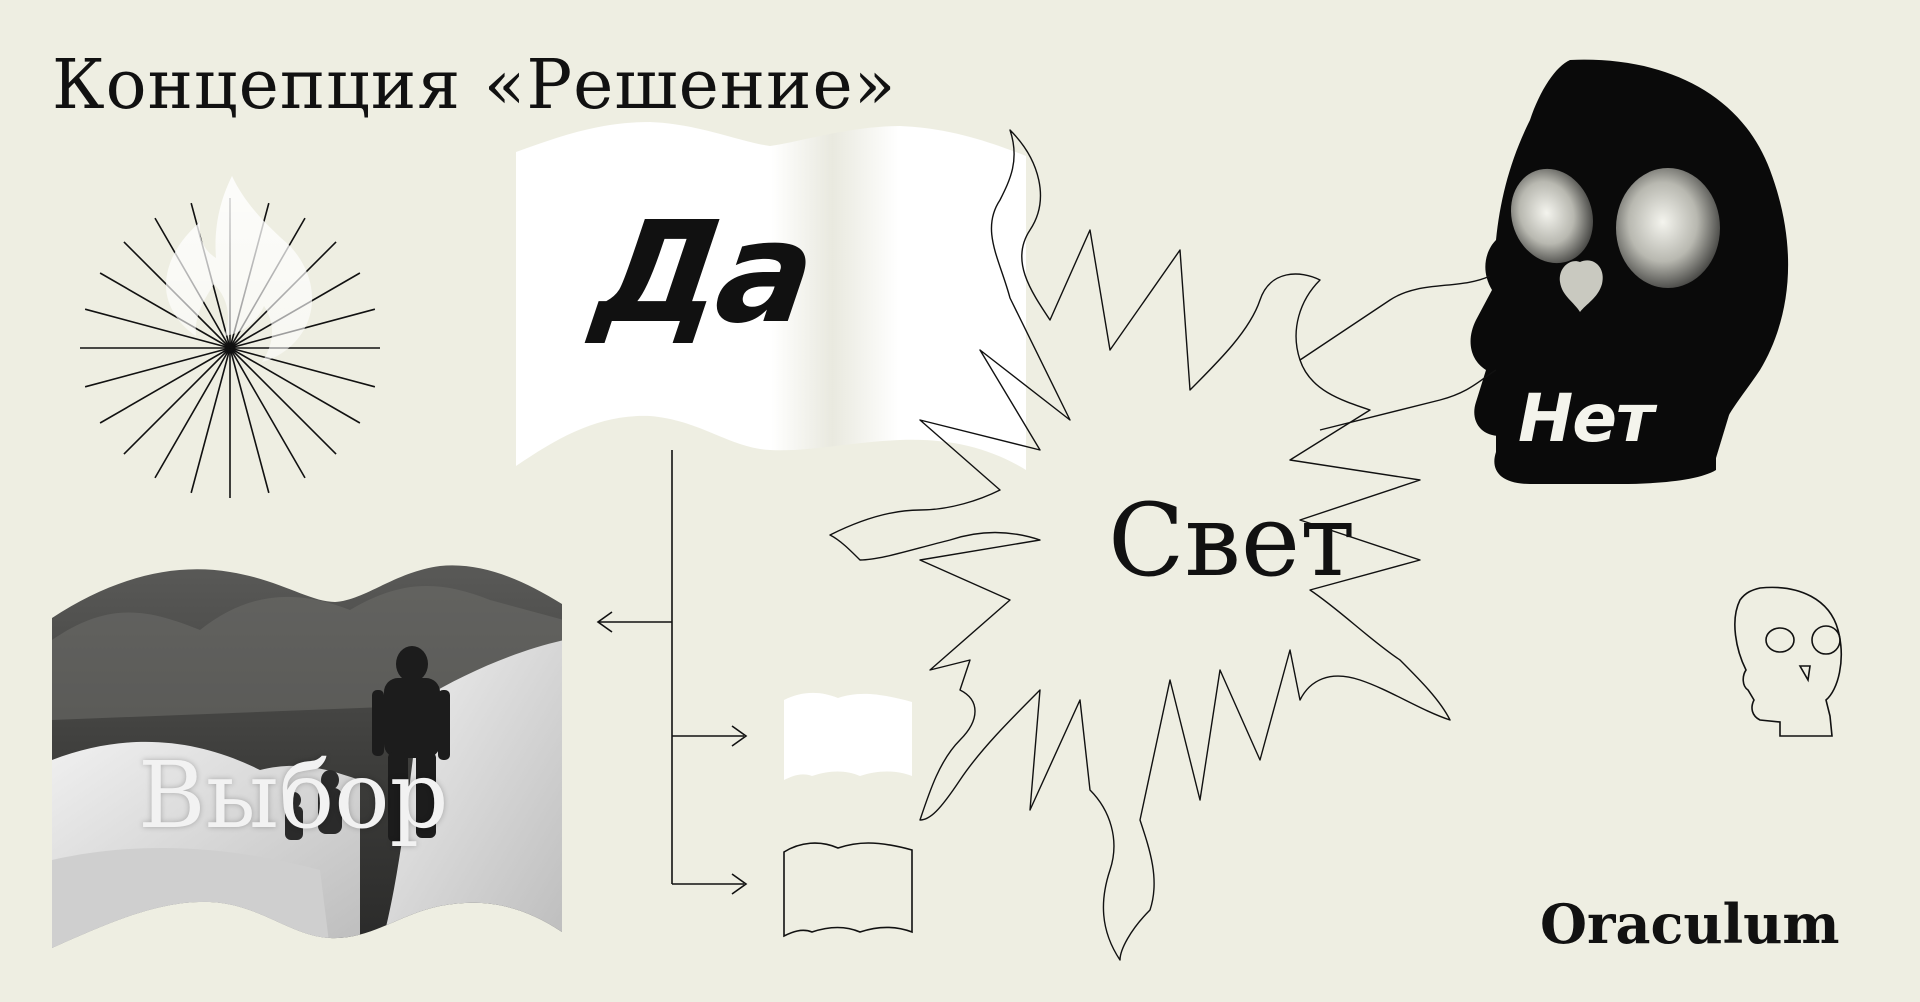  Describe the element at coordinates (1690, 924) in the screenshot. I see `brand-logo: Oraculum` at that location.